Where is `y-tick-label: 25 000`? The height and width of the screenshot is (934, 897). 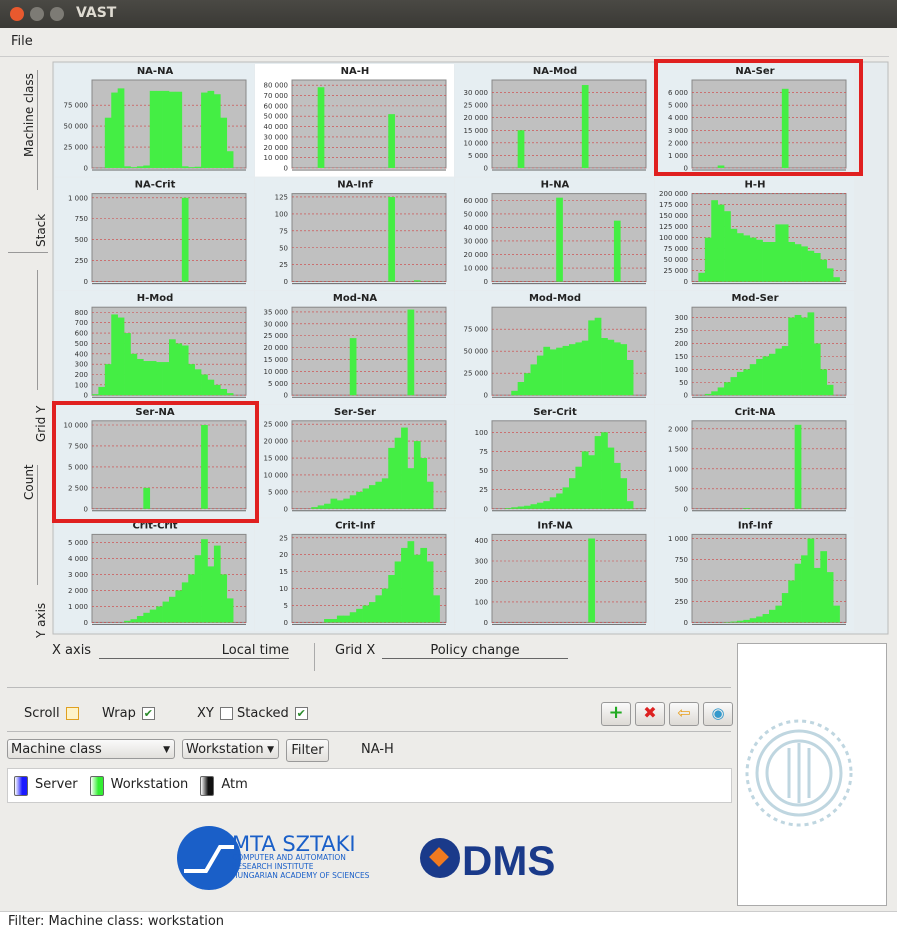
y-tick-label: 25 000 is located at coordinates (676, 271).